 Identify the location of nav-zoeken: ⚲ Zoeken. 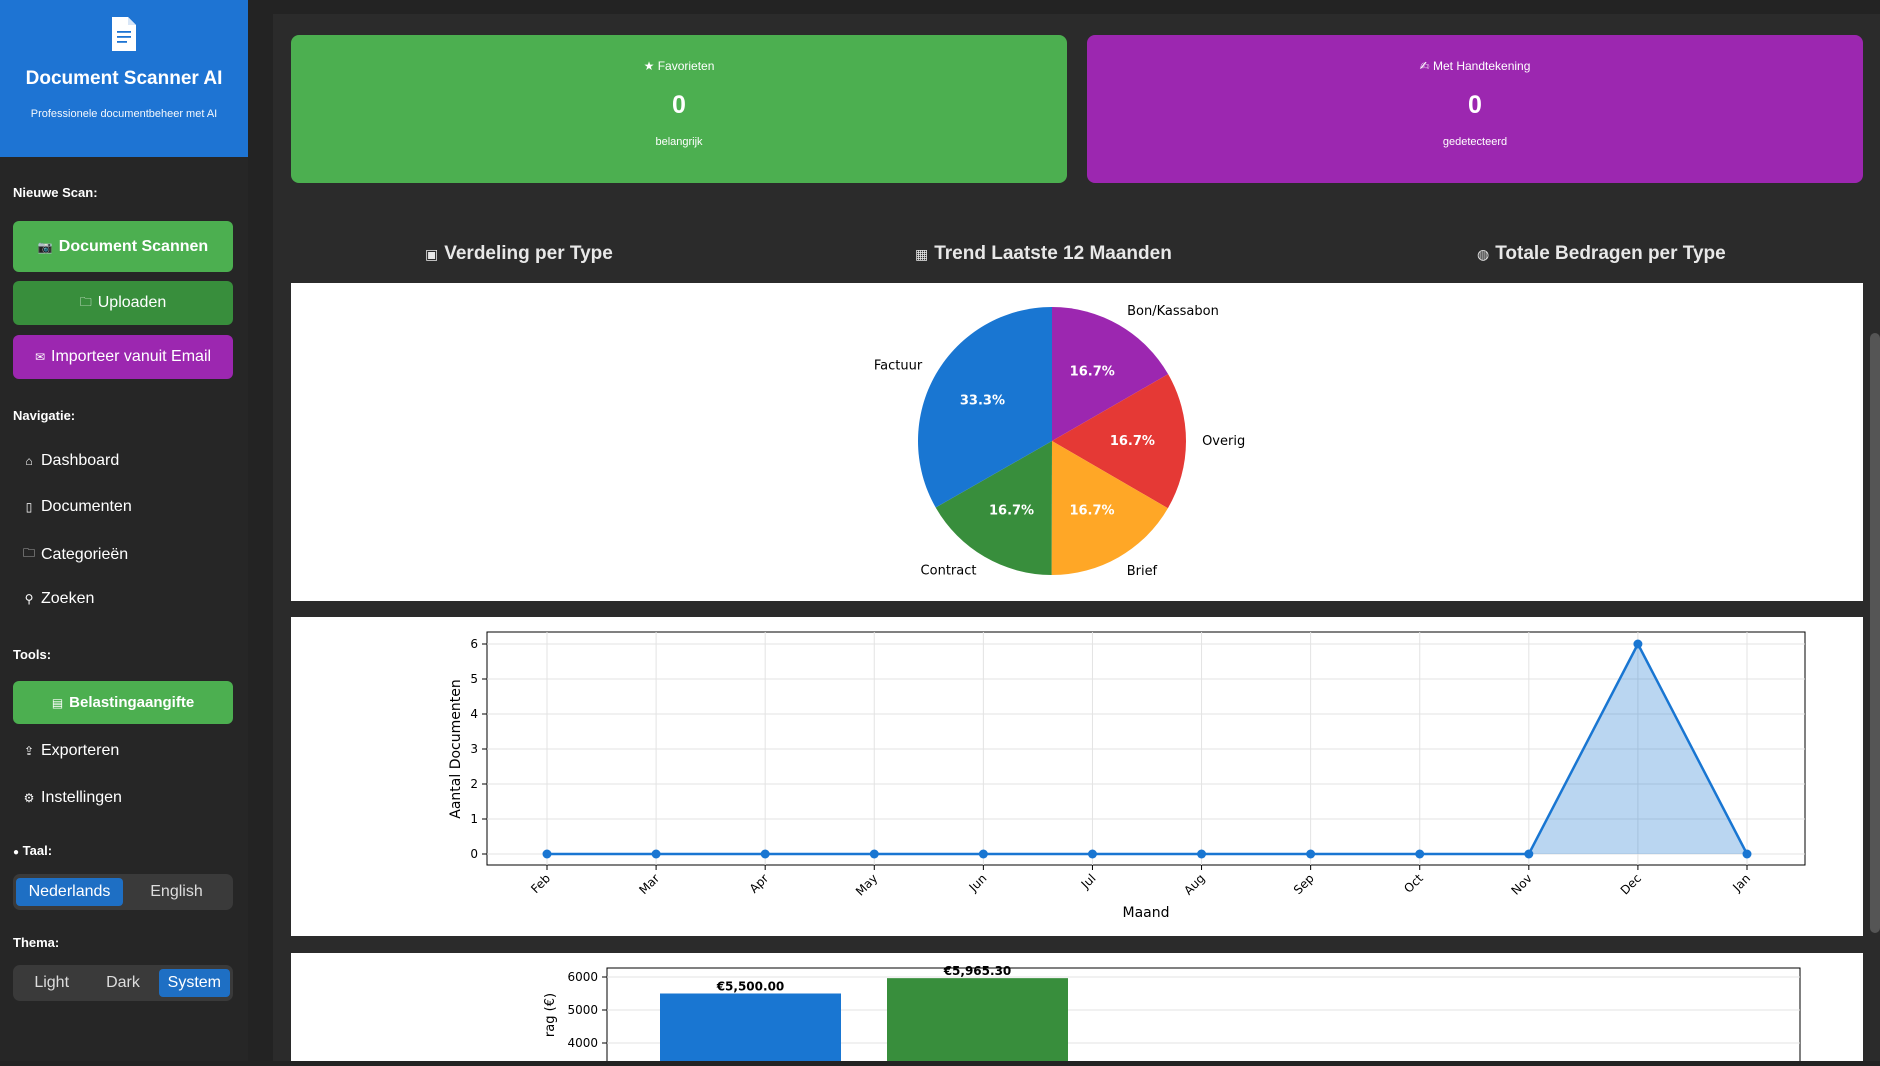
(58, 599).